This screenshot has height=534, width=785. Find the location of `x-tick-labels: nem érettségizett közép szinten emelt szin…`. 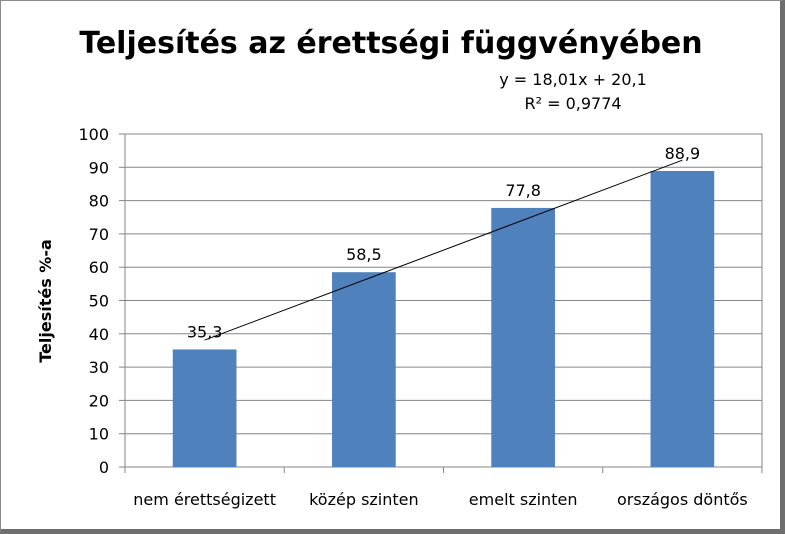

x-tick-labels: nem érettségizett közép szinten emelt szin… is located at coordinates (440, 499).